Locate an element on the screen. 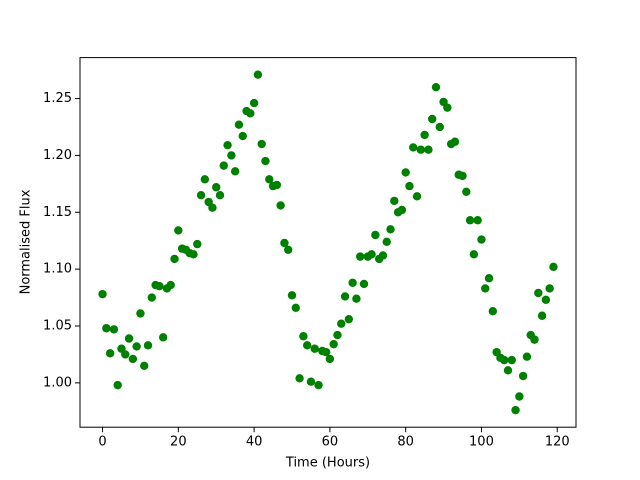 Image resolution: width=640 pixels, height=480 pixels. y-tick-label: 1.00 is located at coordinates (57, 382).